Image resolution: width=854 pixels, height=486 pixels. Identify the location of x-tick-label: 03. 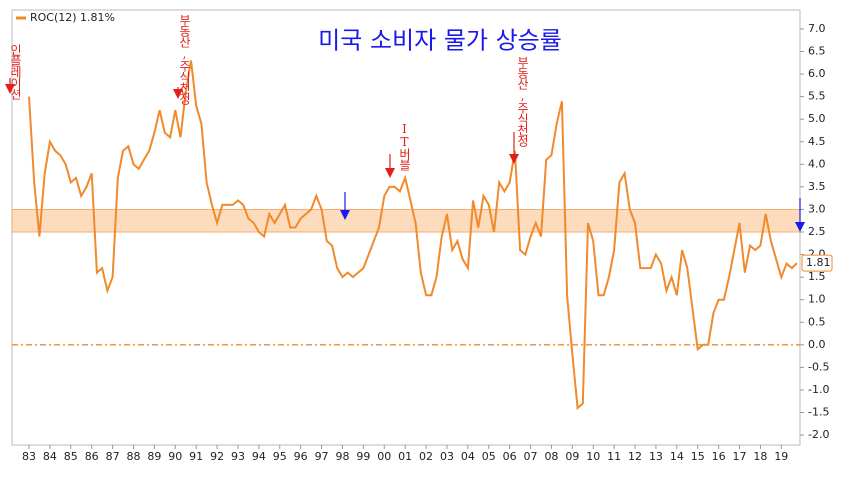
(447, 456).